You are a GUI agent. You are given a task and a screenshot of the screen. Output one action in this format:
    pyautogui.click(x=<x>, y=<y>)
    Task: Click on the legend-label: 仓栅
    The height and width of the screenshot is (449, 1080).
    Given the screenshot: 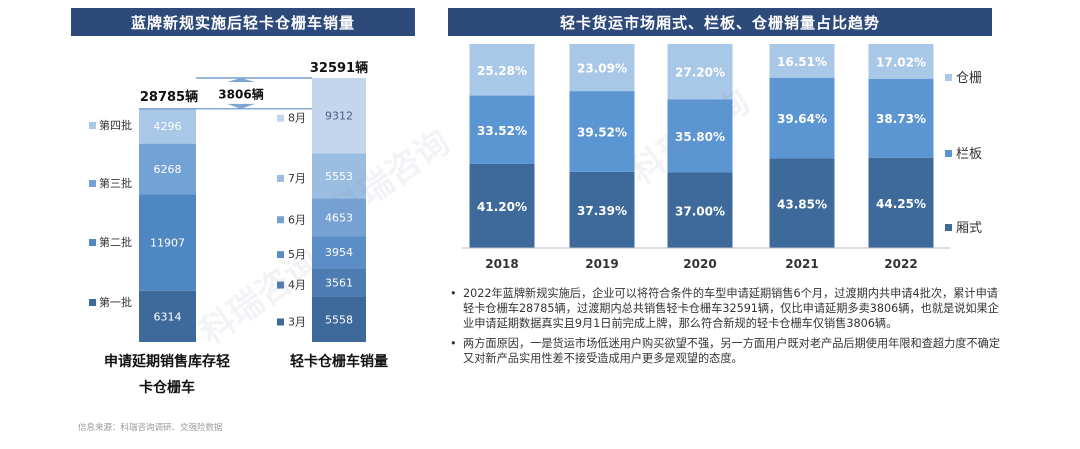 What is the action you would take?
    pyautogui.click(x=969, y=78)
    